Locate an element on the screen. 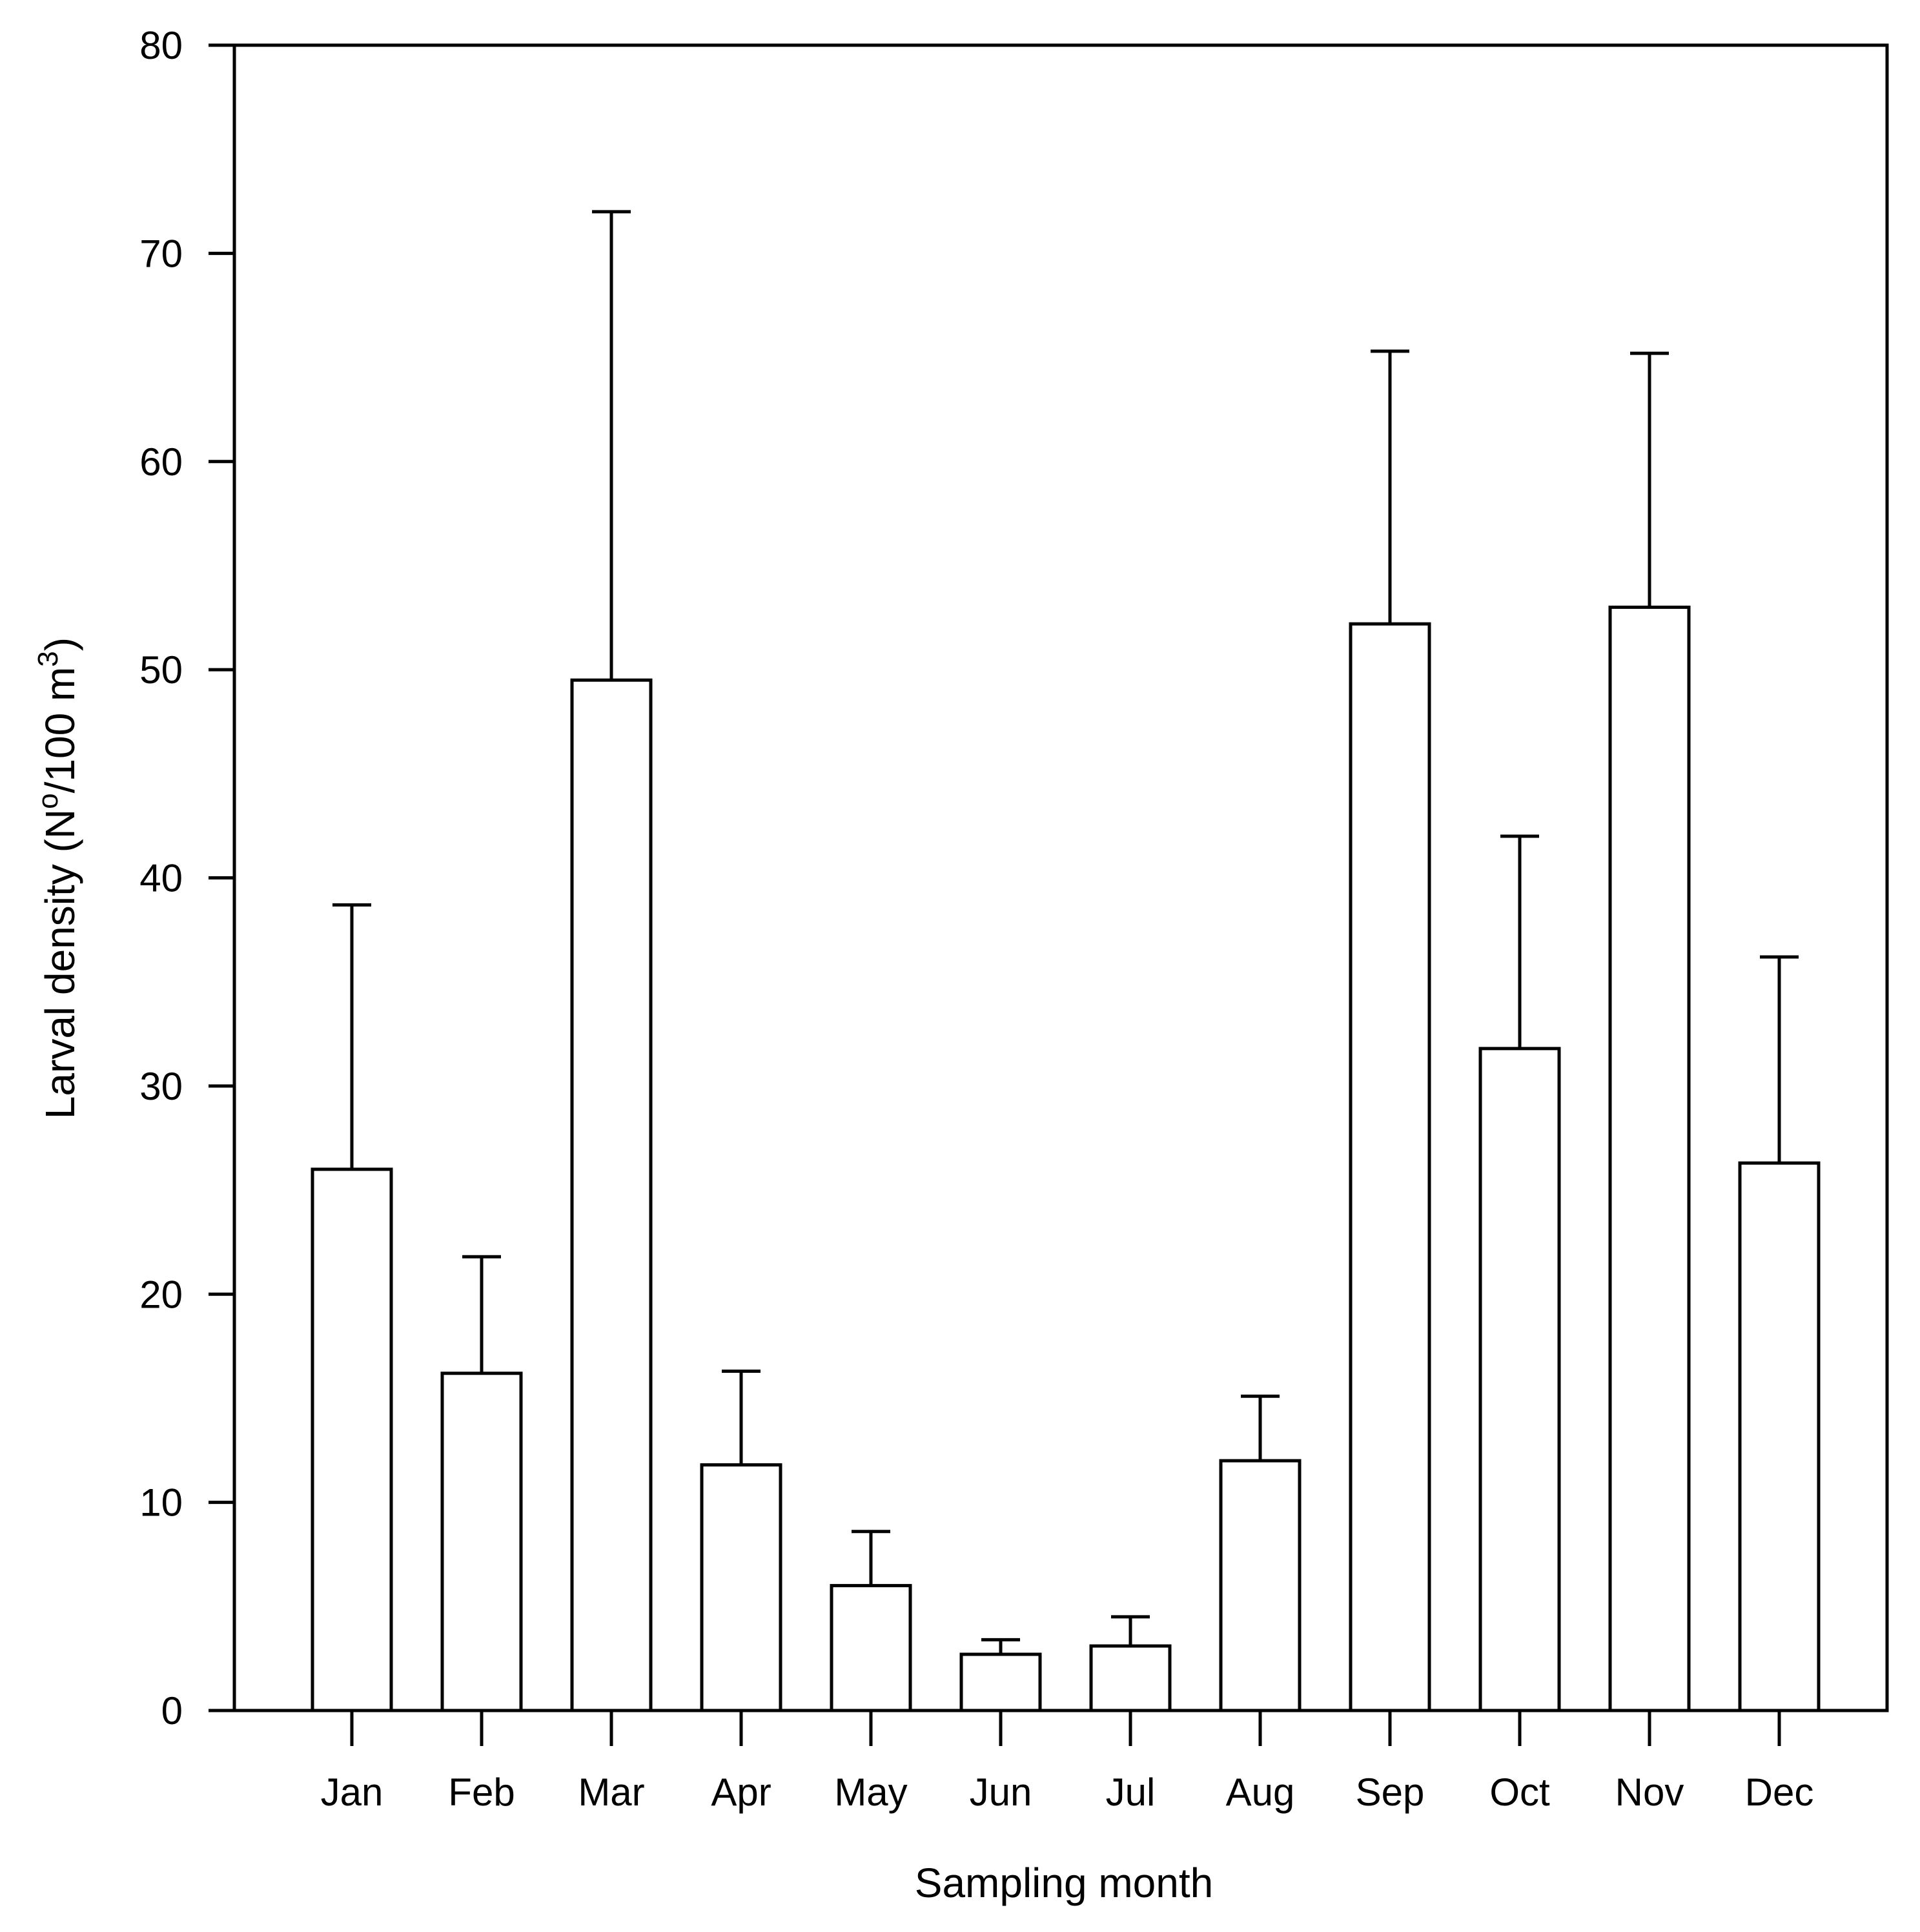 The width and height of the screenshot is (1920, 1932). x-tick-label-jan: Jan is located at coordinates (352, 1792).